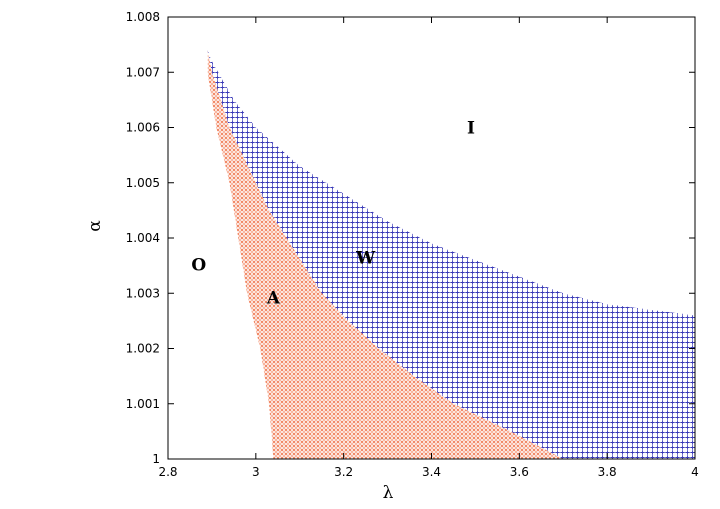  Describe the element at coordinates (388, 493) in the screenshot. I see `x-axis-title: λ` at that location.